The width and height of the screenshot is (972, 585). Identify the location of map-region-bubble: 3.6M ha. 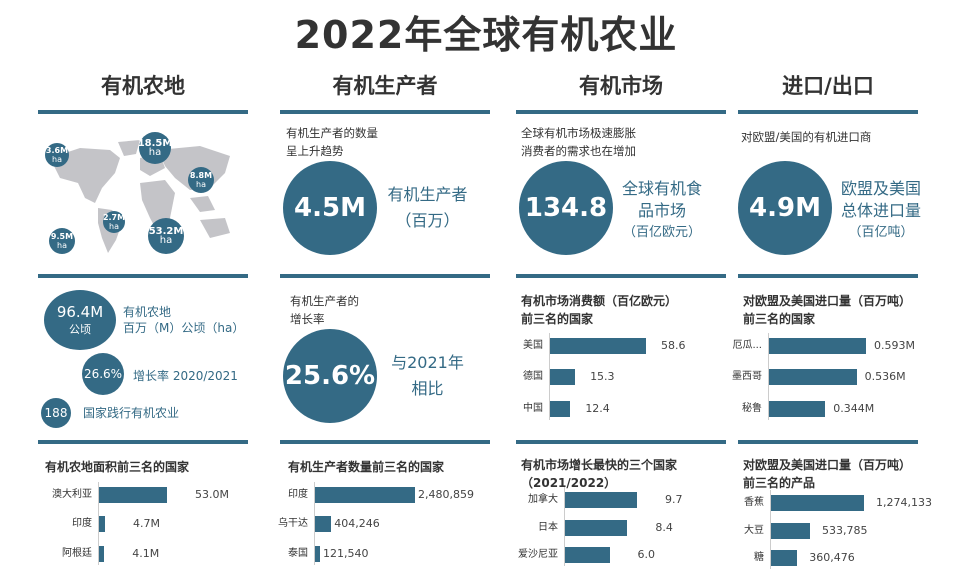
(57, 155).